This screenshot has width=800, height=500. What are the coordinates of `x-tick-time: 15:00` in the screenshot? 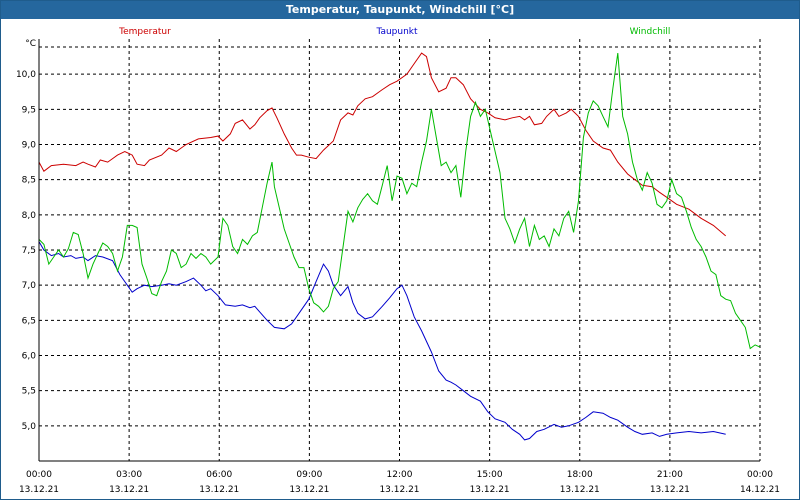 It's located at (490, 475).